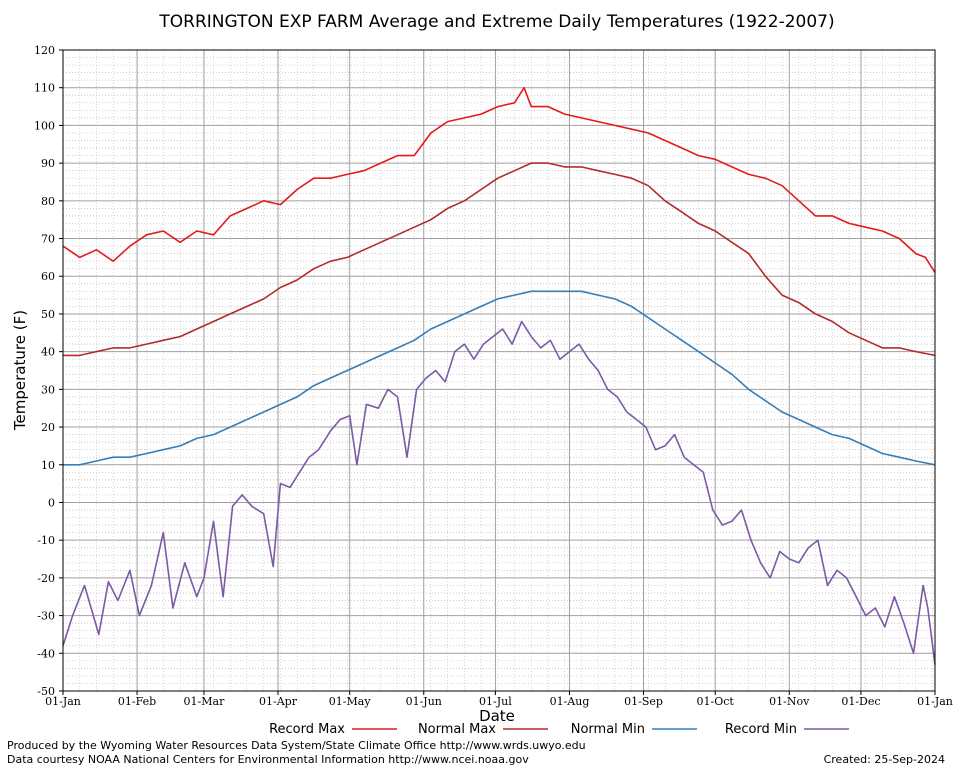 This screenshot has width=954, height=768. Describe the element at coordinates (278, 701) in the screenshot. I see `x-tick-label: 01-Apr` at that location.